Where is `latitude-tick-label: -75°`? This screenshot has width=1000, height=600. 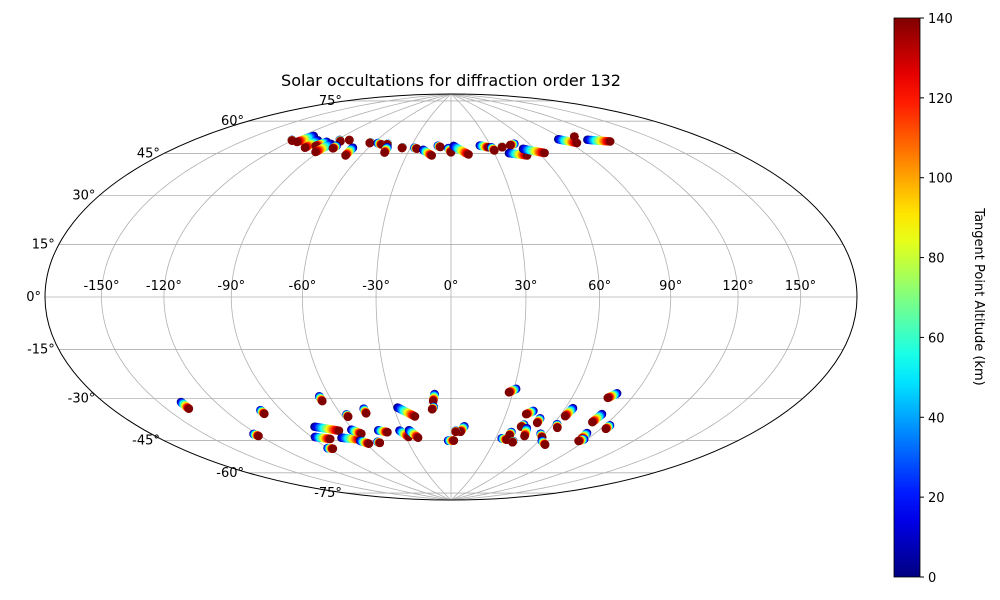
latitude-tick-label: -75° is located at coordinates (328, 493).